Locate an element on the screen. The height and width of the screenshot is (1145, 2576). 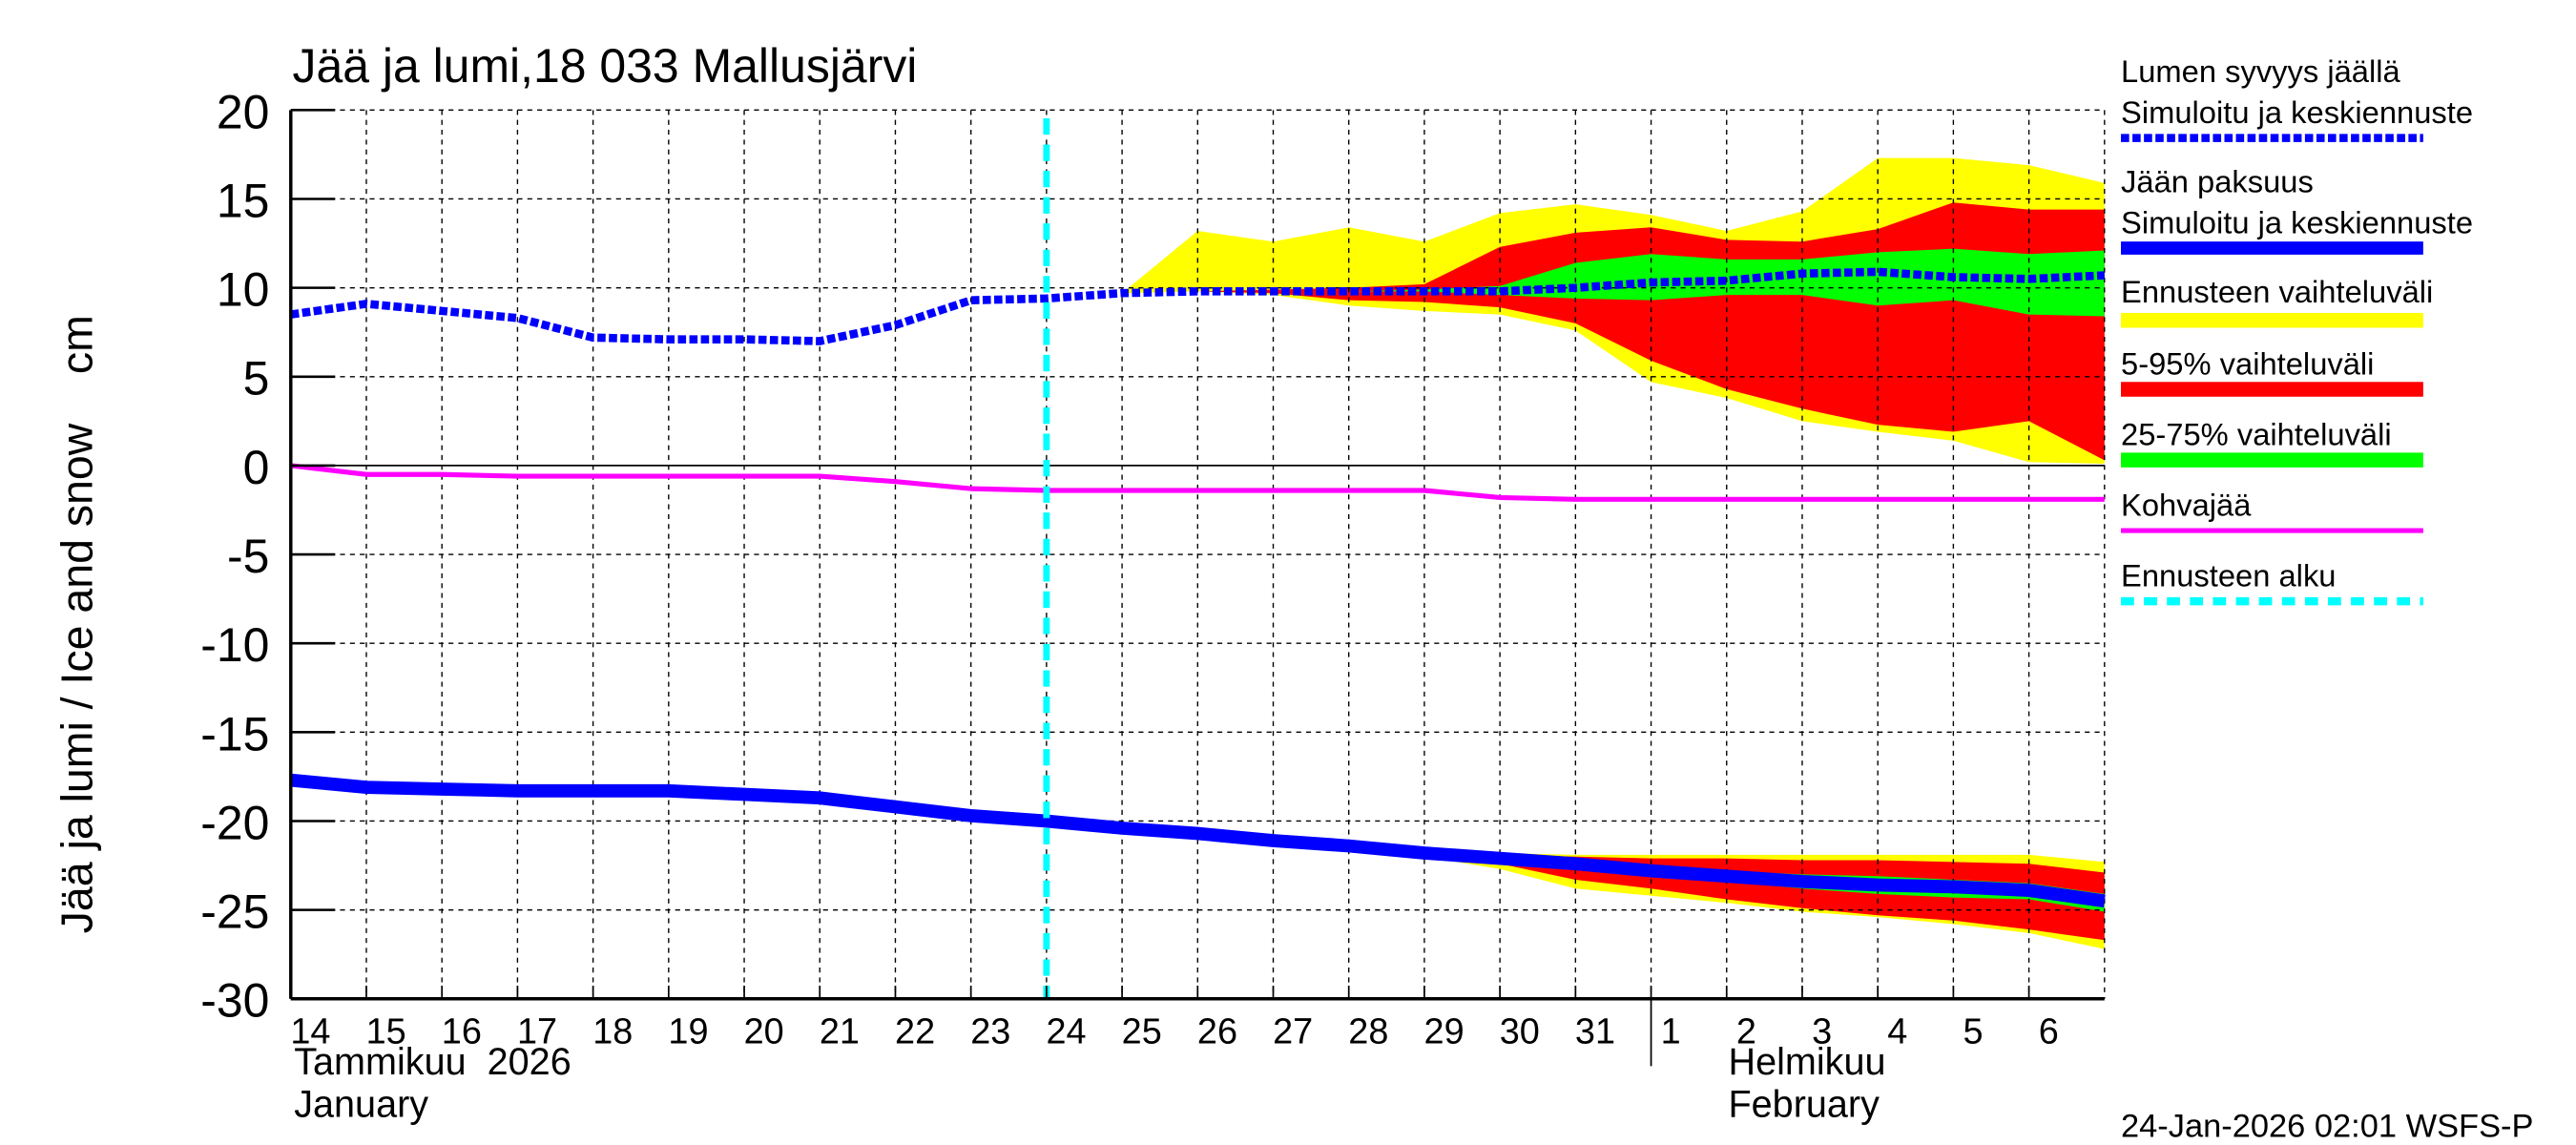
x-tick-label: 6 is located at coordinates (2049, 1031).